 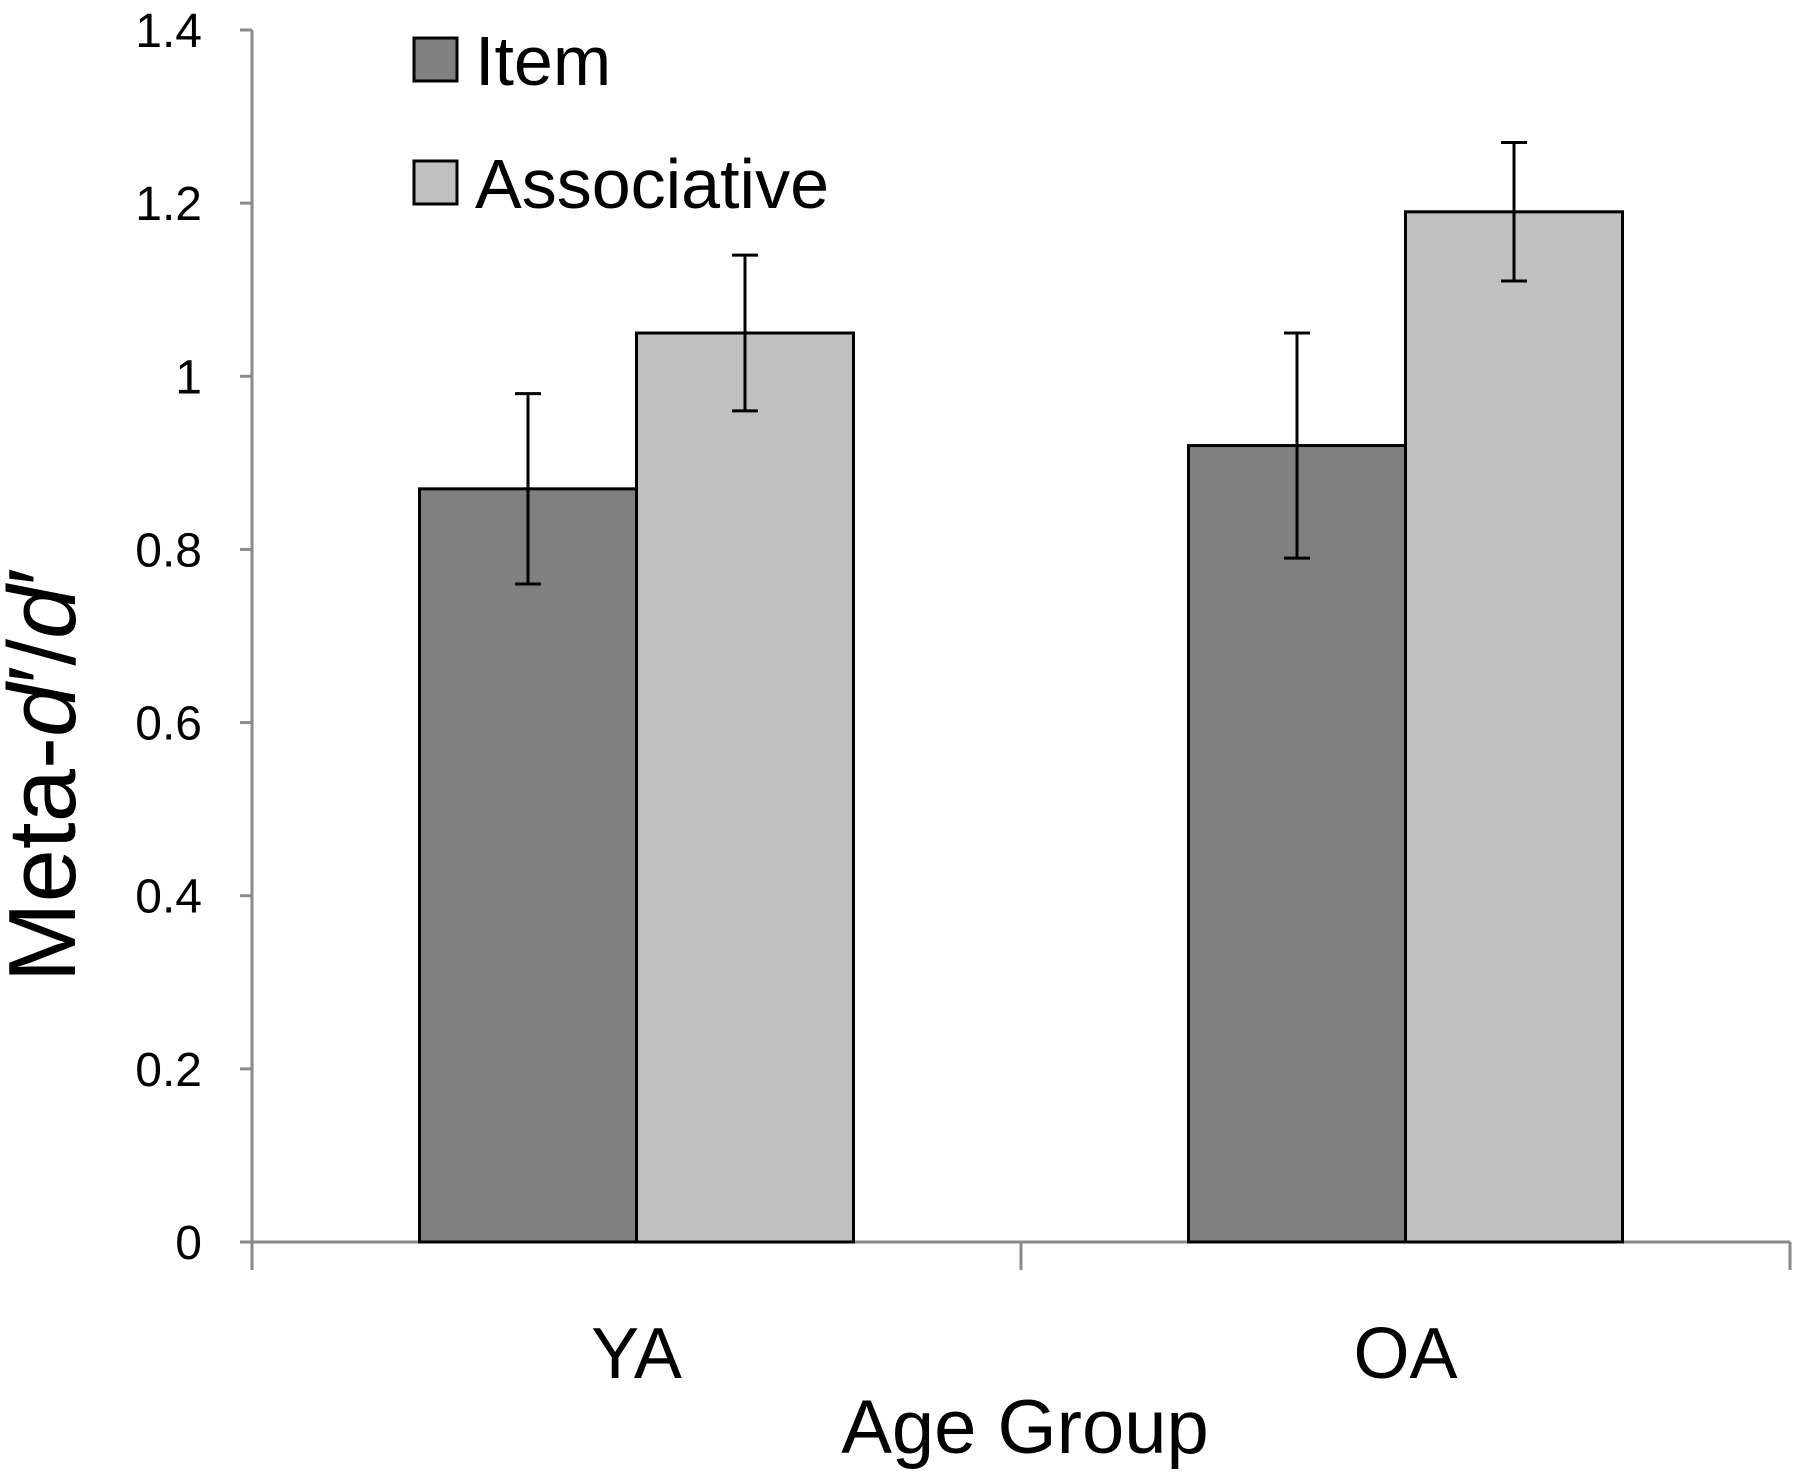 What do you see at coordinates (745, 787) in the screenshot?
I see `bar-associative-ya` at bounding box center [745, 787].